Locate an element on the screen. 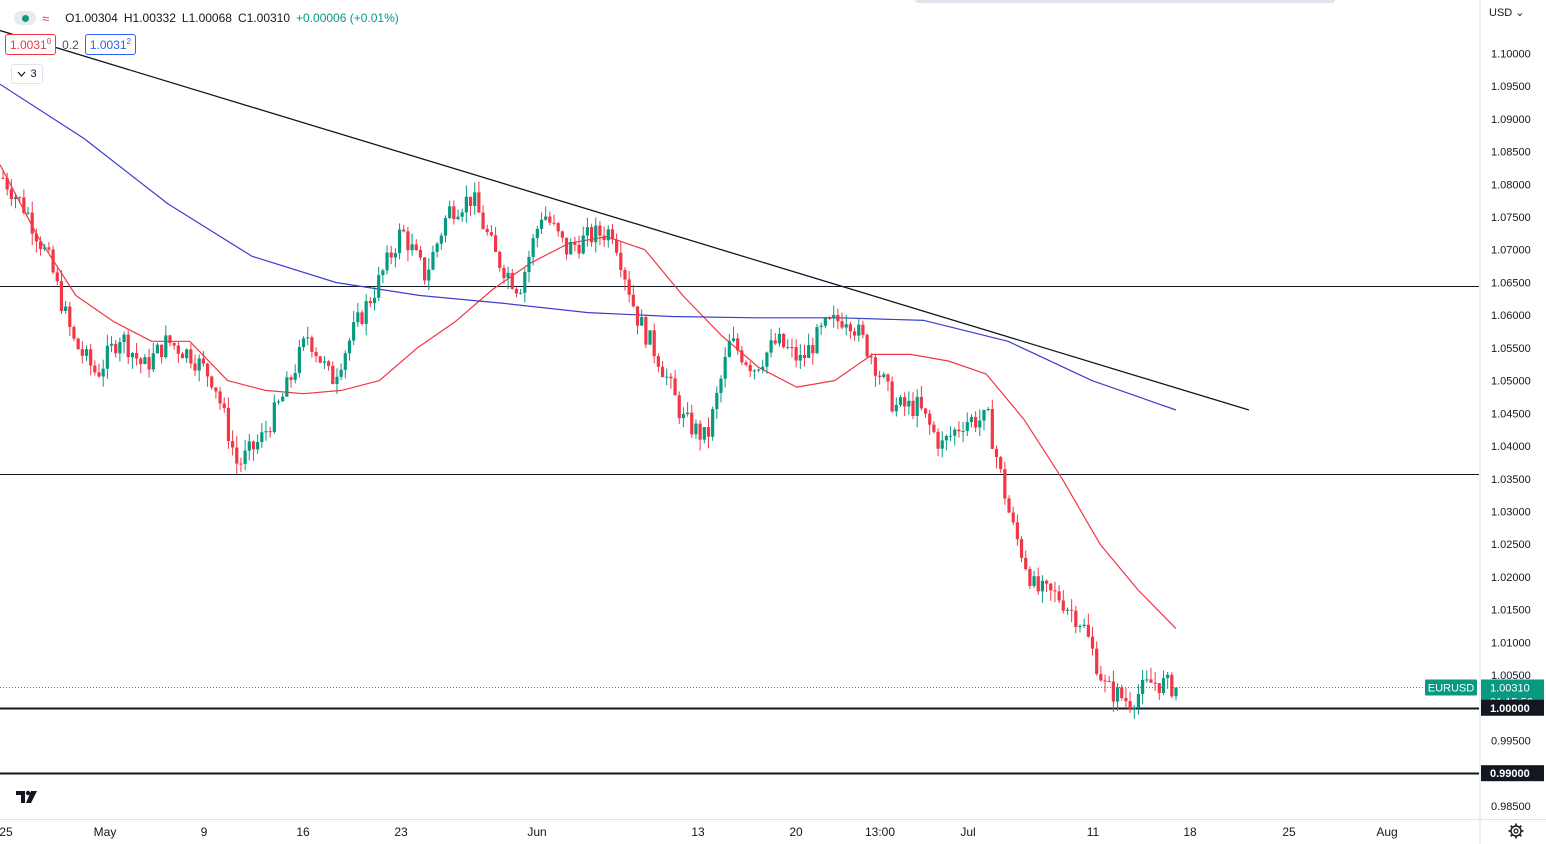  legend-high: H1.00332 is located at coordinates (149, 18).